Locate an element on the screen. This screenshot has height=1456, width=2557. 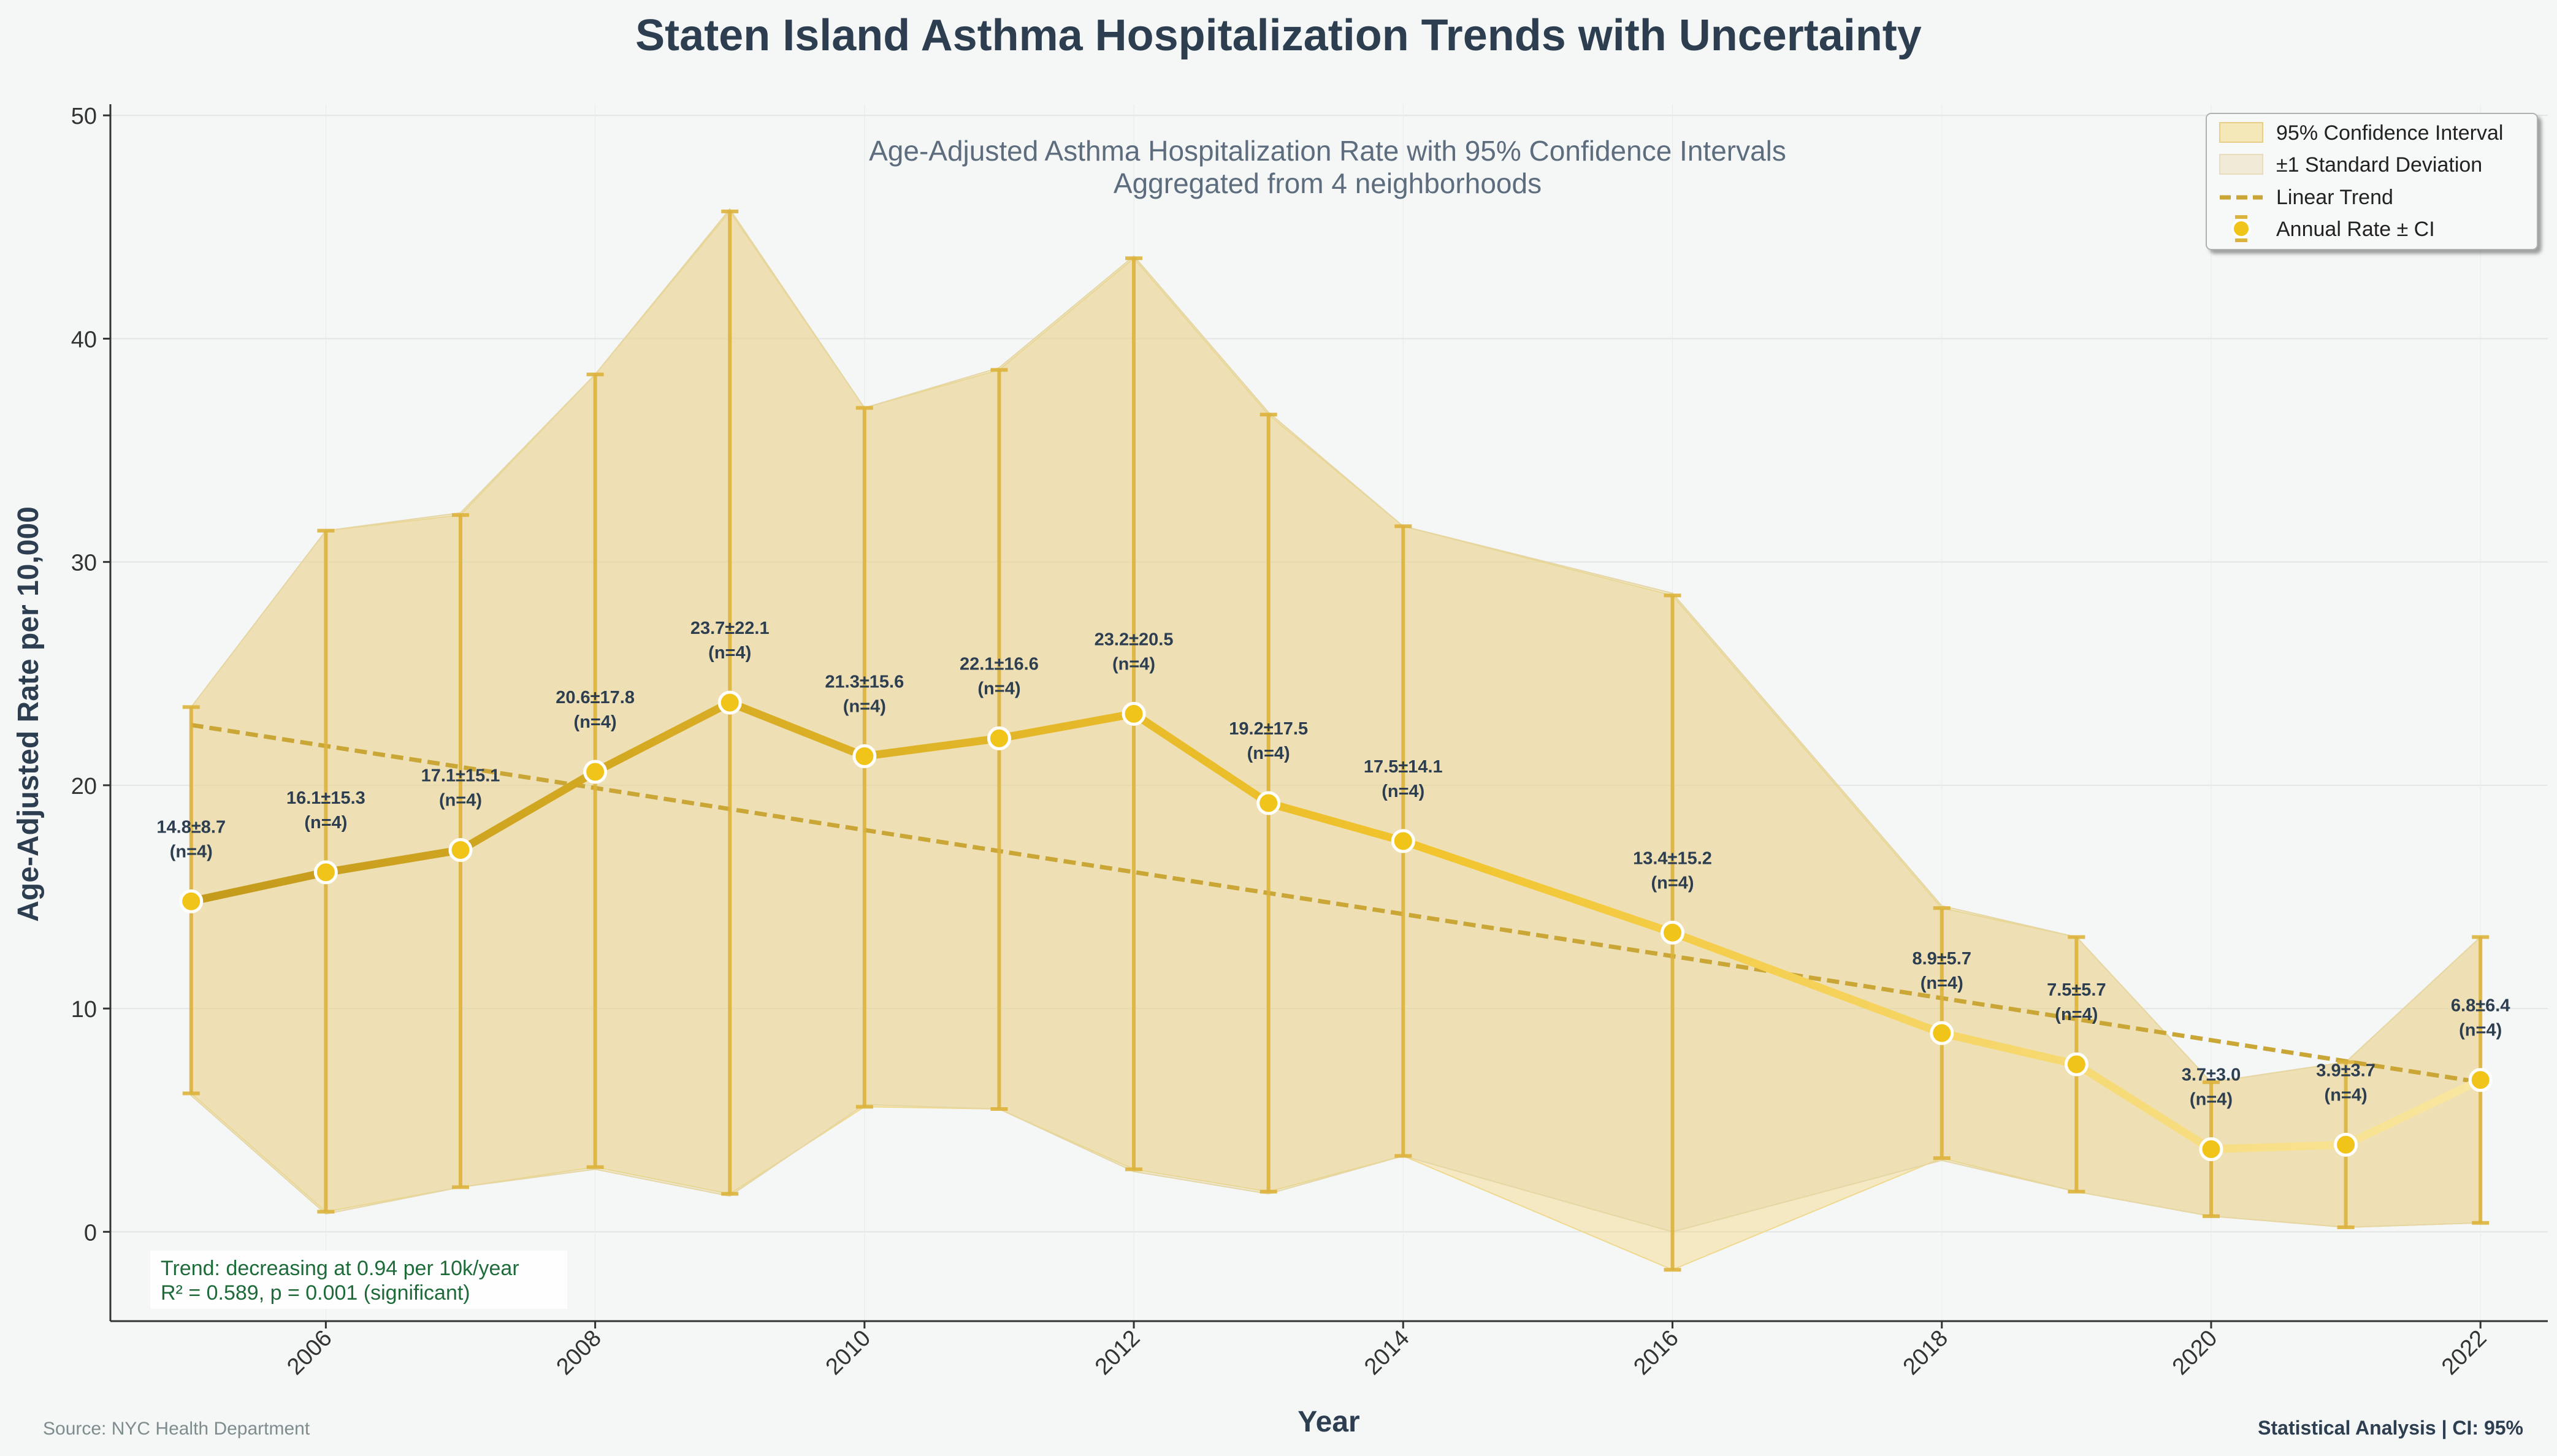
legend-label-ci: 95% Confidence Interval is located at coordinates (2389, 133).